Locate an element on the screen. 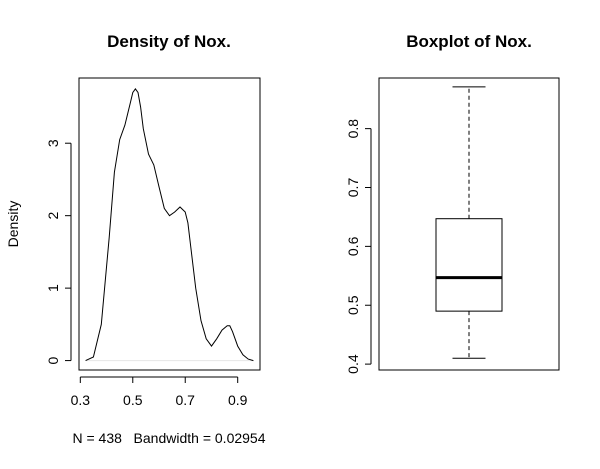 The width and height of the screenshot is (600, 469). density-x-axis: 0.3 0.5 0.7 0.9 is located at coordinates (159, 392).